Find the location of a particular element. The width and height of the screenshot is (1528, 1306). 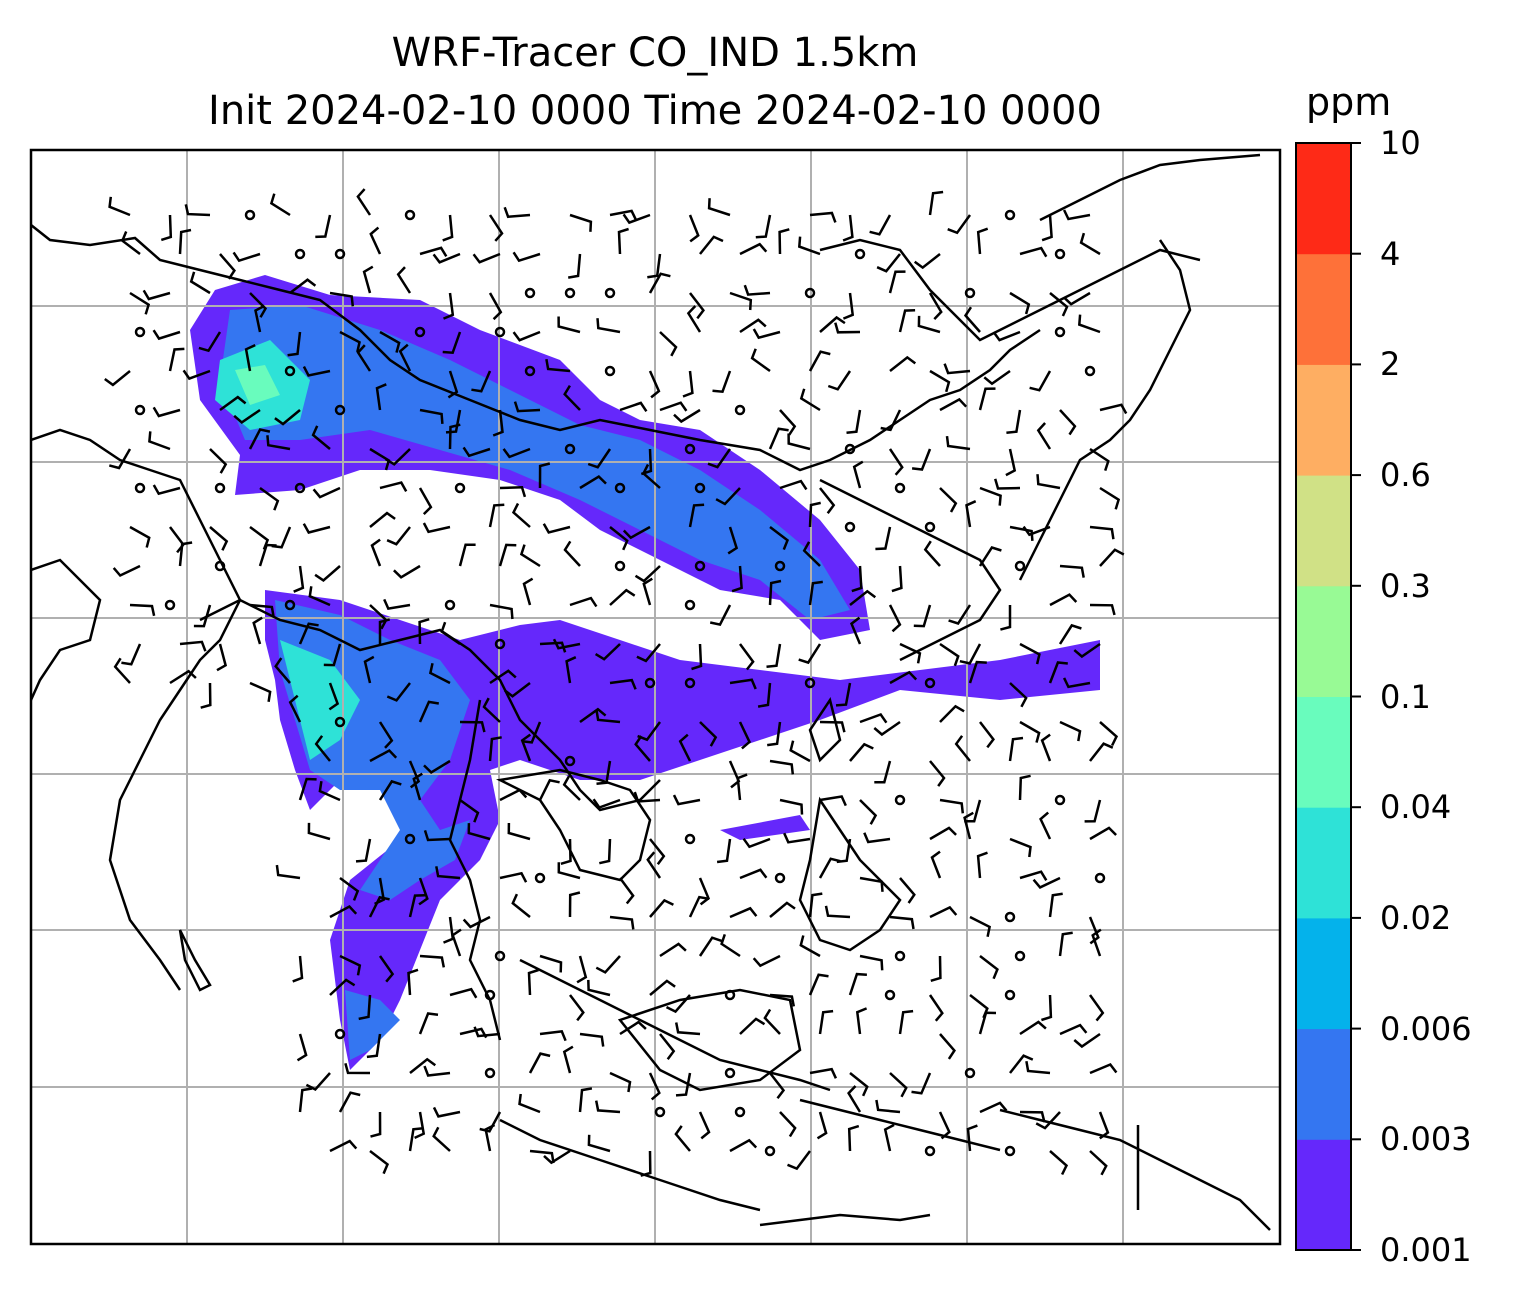

colorbar-tick-label: 0.6 is located at coordinates (1405, 475).